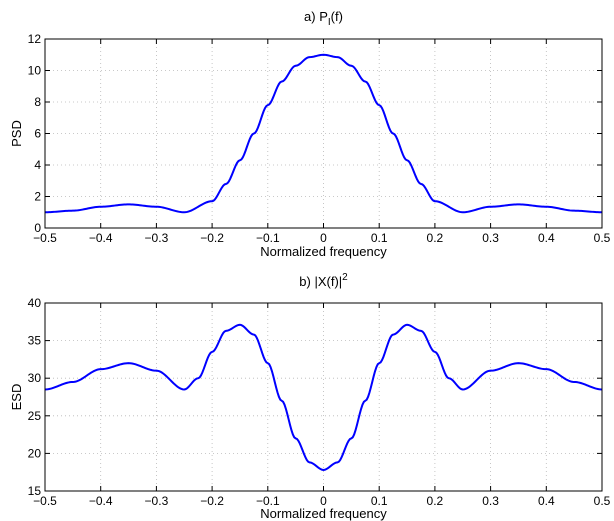 The height and width of the screenshot is (521, 614). I want to click on y-tick-label: 25, so click(35, 416).